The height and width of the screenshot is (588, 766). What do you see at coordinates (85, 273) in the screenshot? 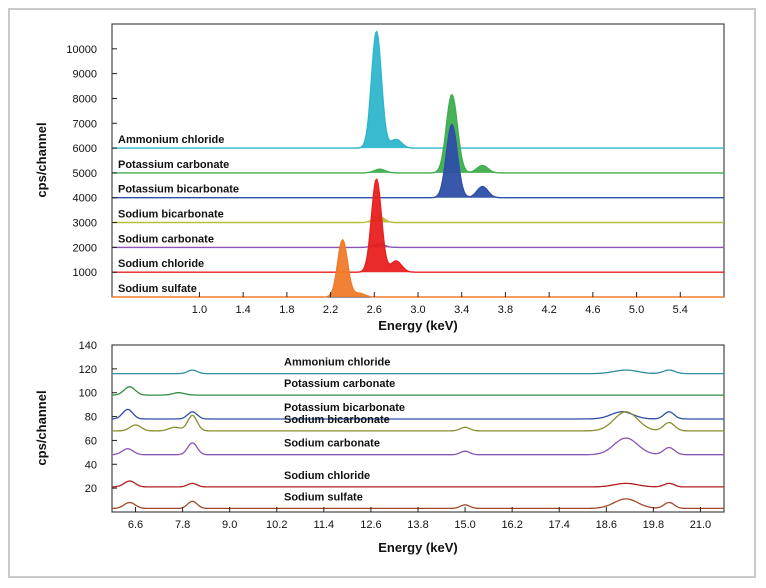
I see `y-tick-label: 1000` at bounding box center [85, 273].